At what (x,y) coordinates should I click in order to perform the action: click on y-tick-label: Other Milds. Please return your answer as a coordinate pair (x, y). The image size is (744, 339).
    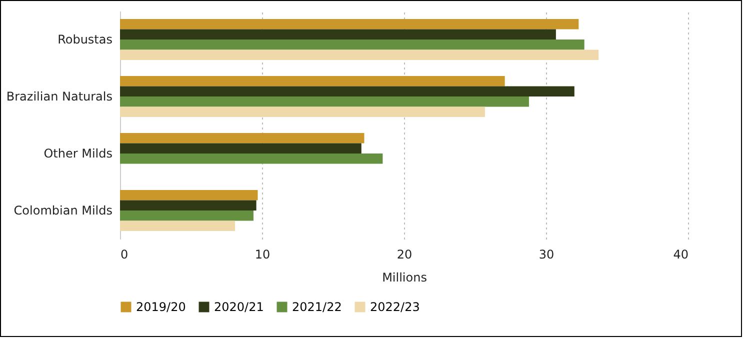
    Looking at the image, I should click on (78, 153).